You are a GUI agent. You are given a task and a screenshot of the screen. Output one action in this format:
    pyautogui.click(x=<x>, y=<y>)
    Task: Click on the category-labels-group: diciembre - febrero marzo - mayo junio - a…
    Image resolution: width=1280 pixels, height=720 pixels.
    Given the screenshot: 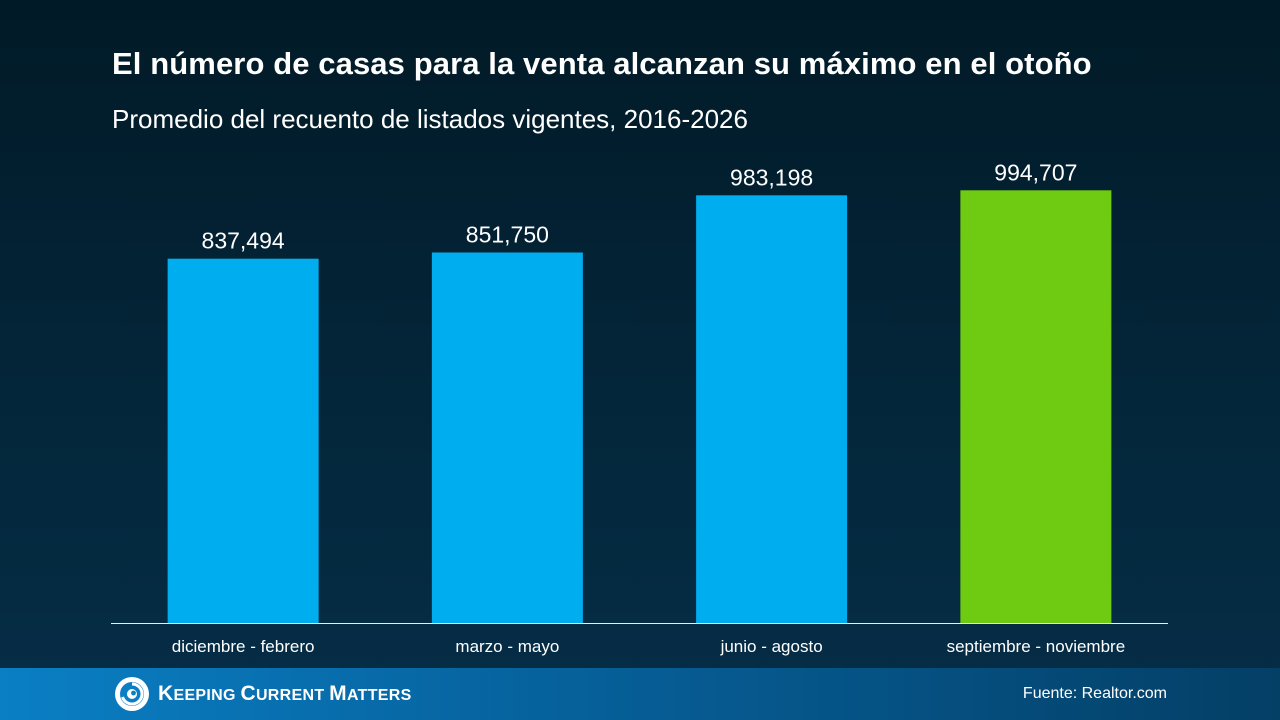 What is the action you would take?
    pyautogui.click(x=648, y=646)
    